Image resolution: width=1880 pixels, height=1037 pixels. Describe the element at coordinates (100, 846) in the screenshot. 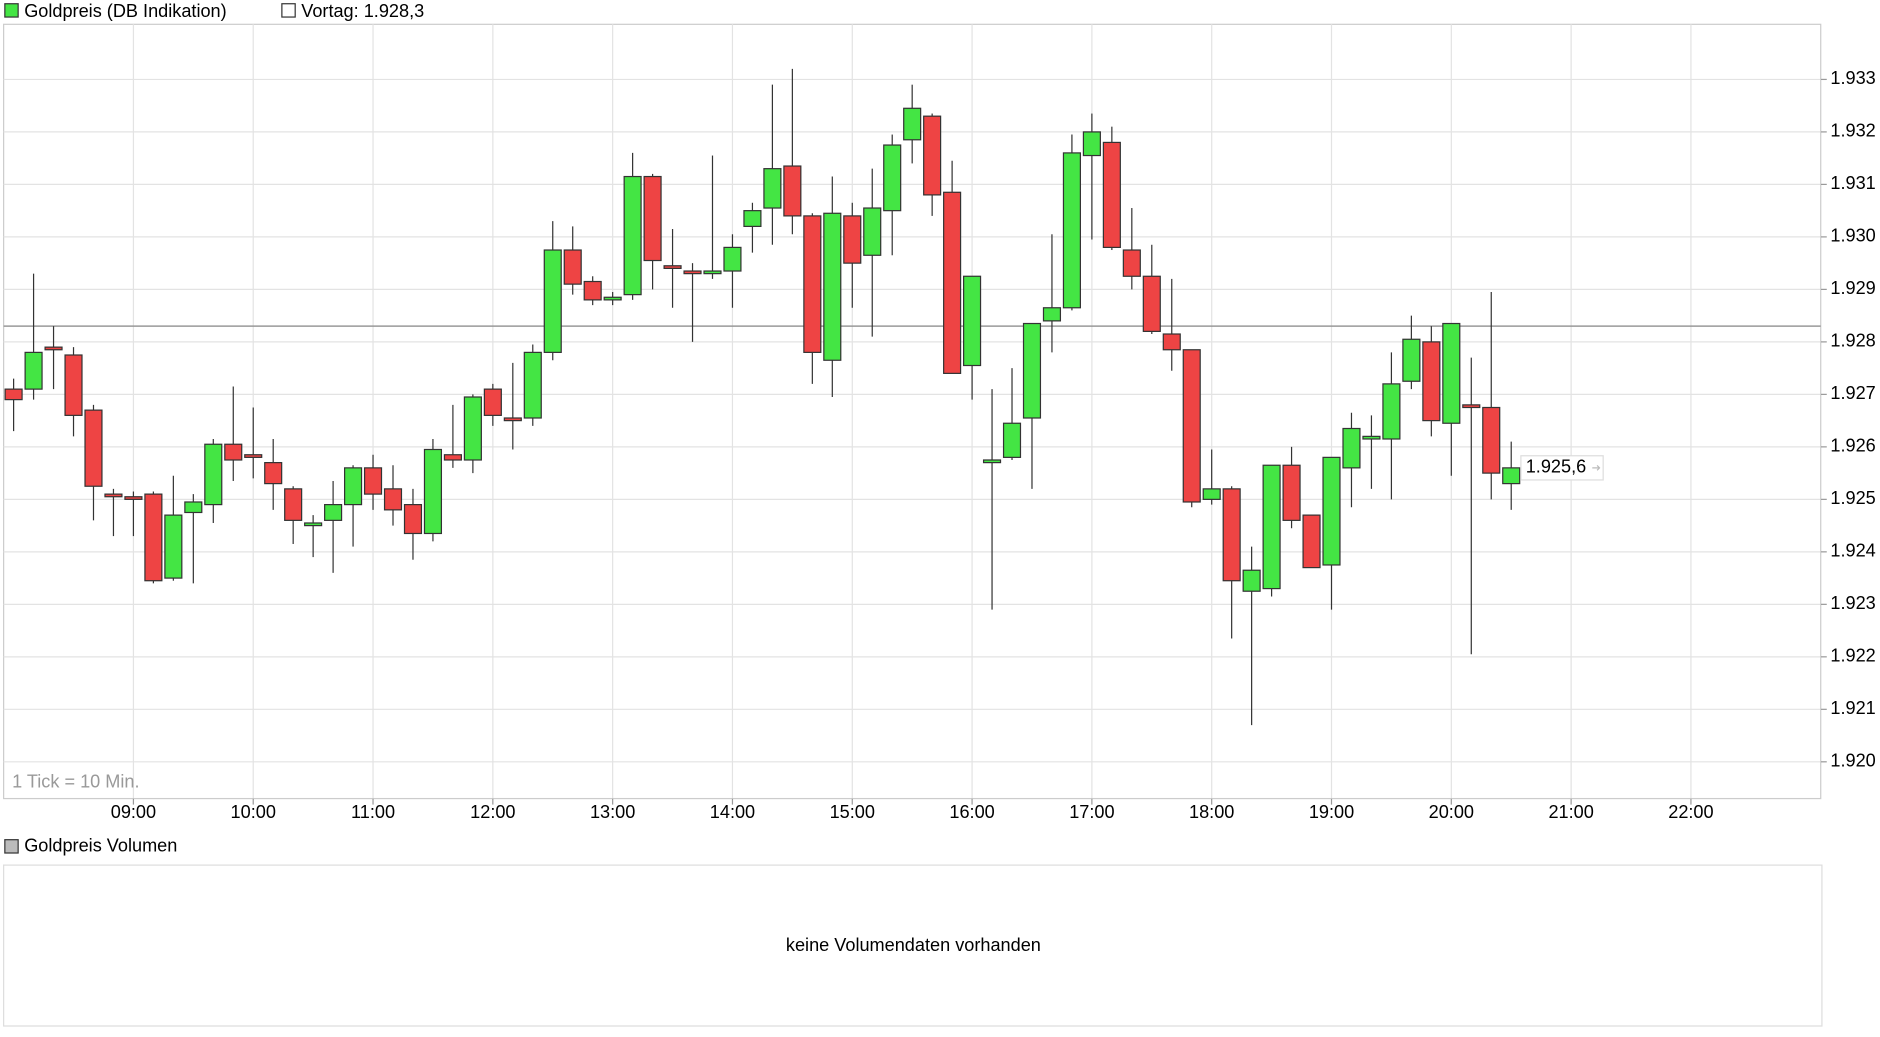

I see `volume-title: Goldpreis Volumen` at that location.